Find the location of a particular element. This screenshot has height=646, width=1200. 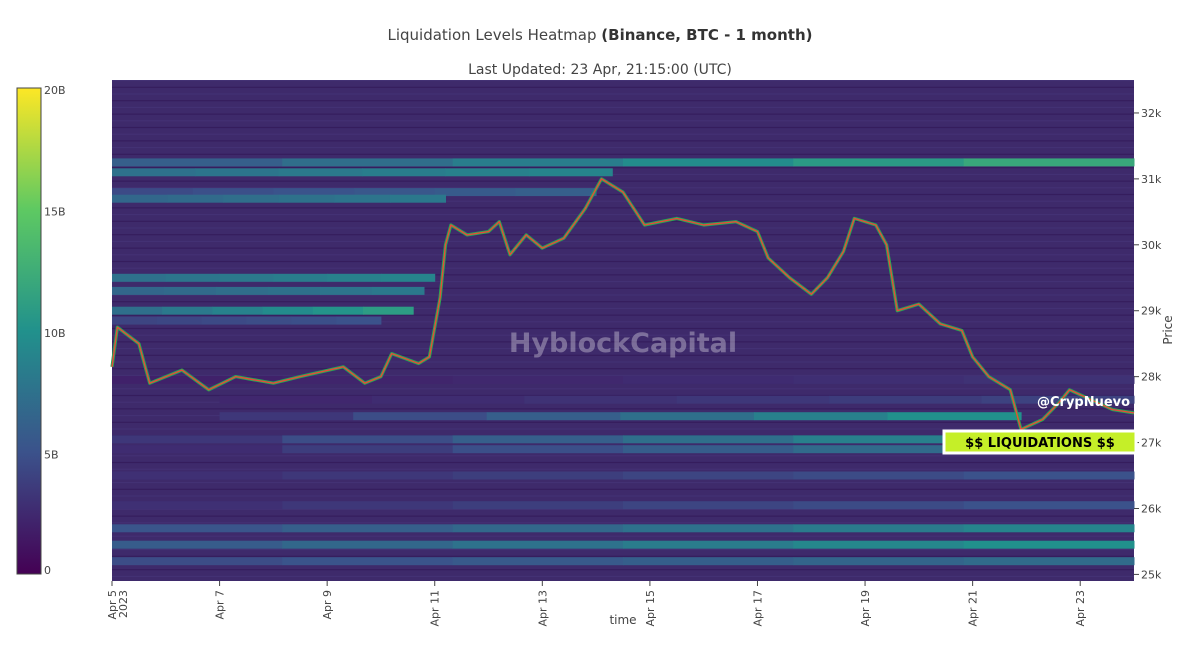

y-axis-title: Price is located at coordinates (1168, 329).